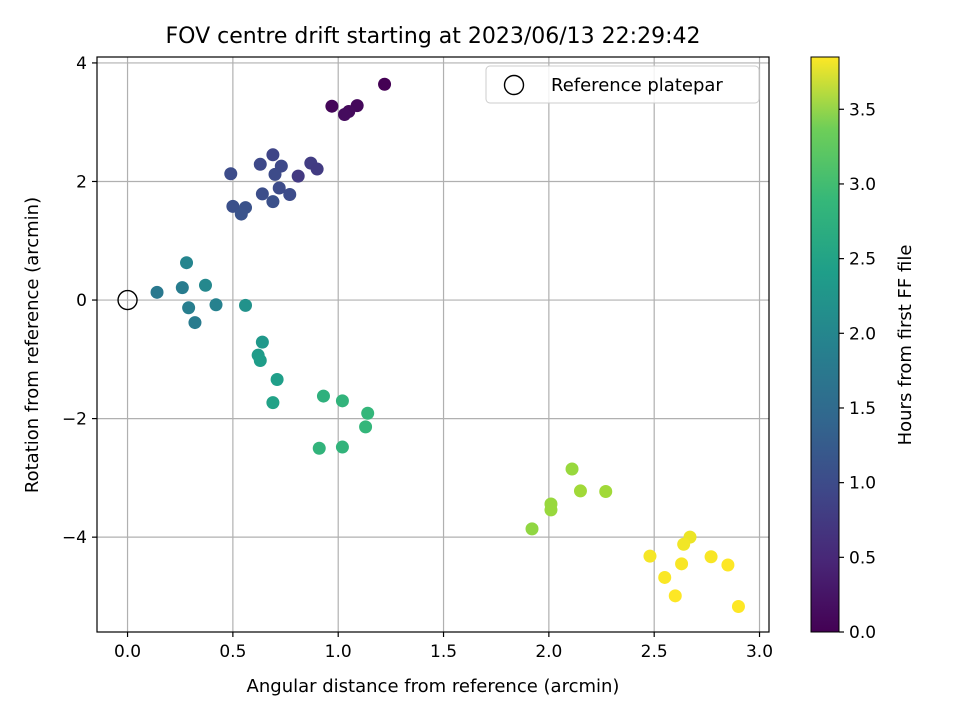 This screenshot has height=724, width=960. What do you see at coordinates (862, 484) in the screenshot?
I see `colorbar-tick-label: 1.0` at bounding box center [862, 484].